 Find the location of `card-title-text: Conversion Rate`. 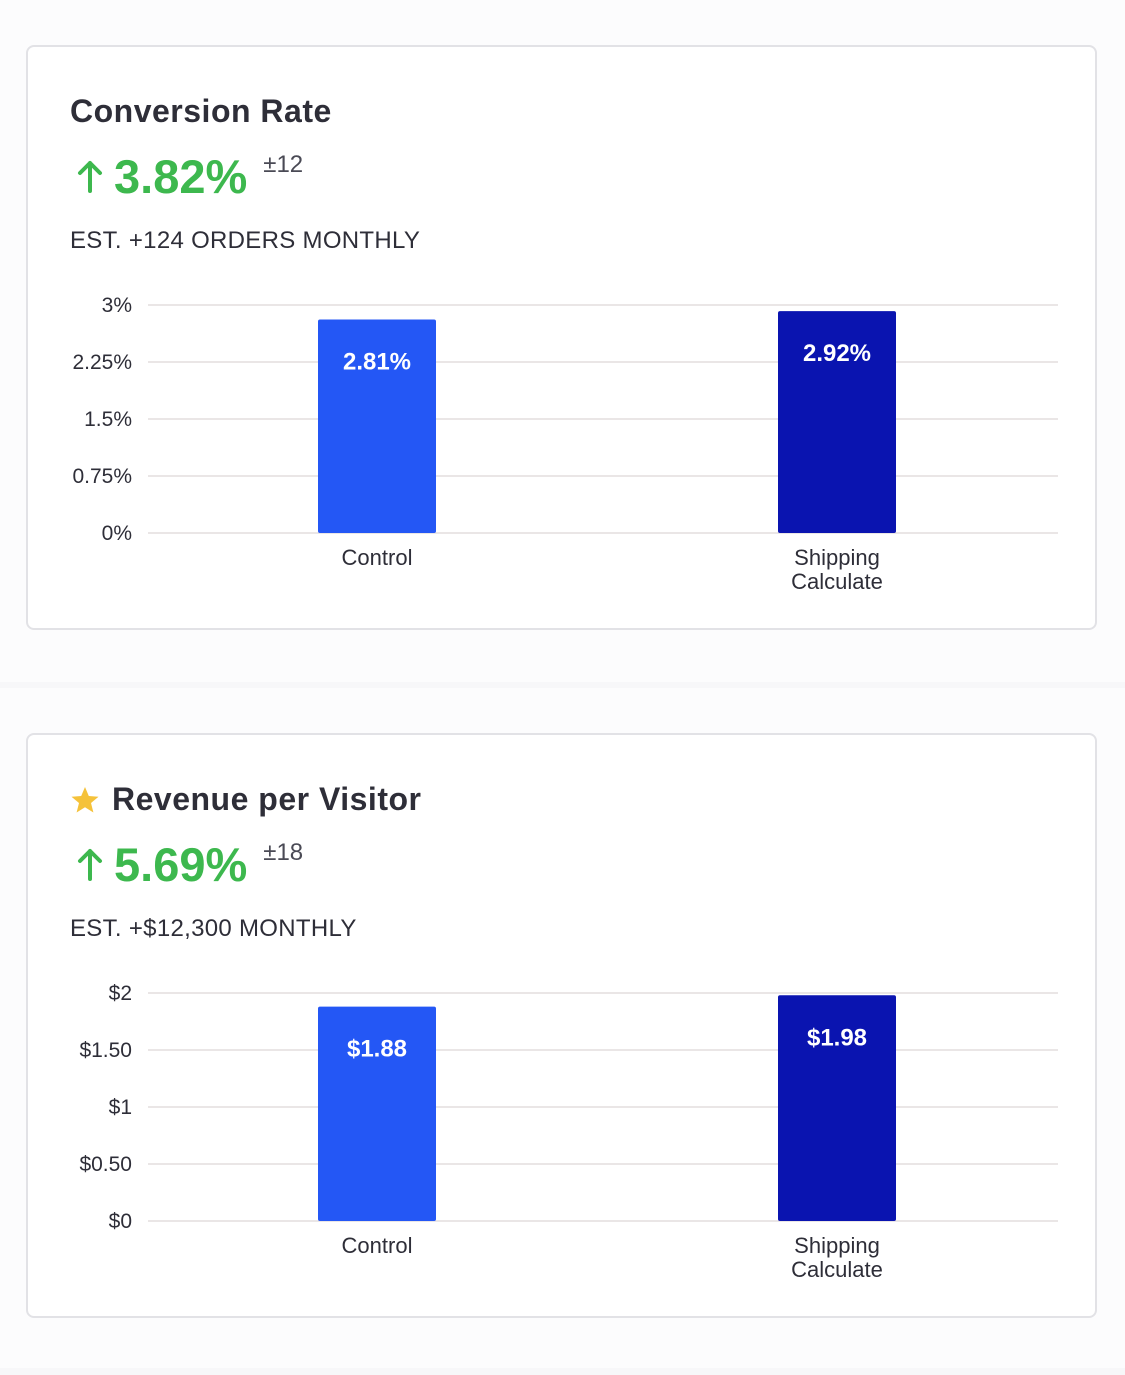

card-title-text: Conversion Rate is located at coordinates (201, 111).